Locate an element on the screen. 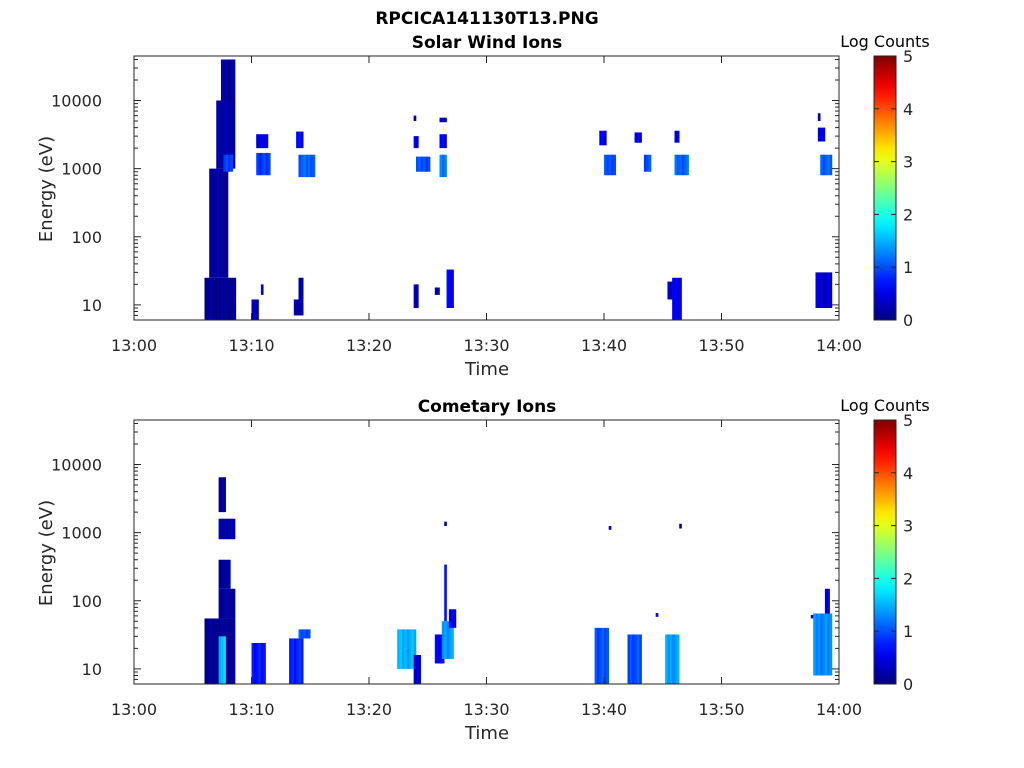 The height and width of the screenshot is (768, 1024). x-tick-label: 13:30 is located at coordinates (486, 709).